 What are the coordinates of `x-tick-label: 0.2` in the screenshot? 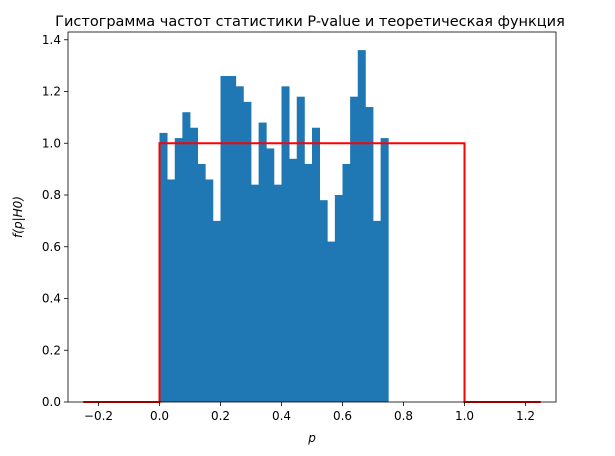 It's located at (220, 416).